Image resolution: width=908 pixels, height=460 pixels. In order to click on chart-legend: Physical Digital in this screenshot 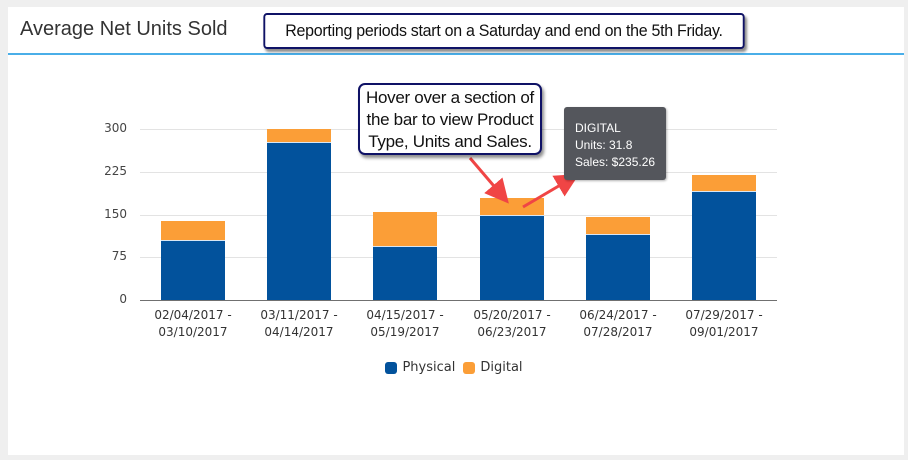, I will do `click(454, 367)`.